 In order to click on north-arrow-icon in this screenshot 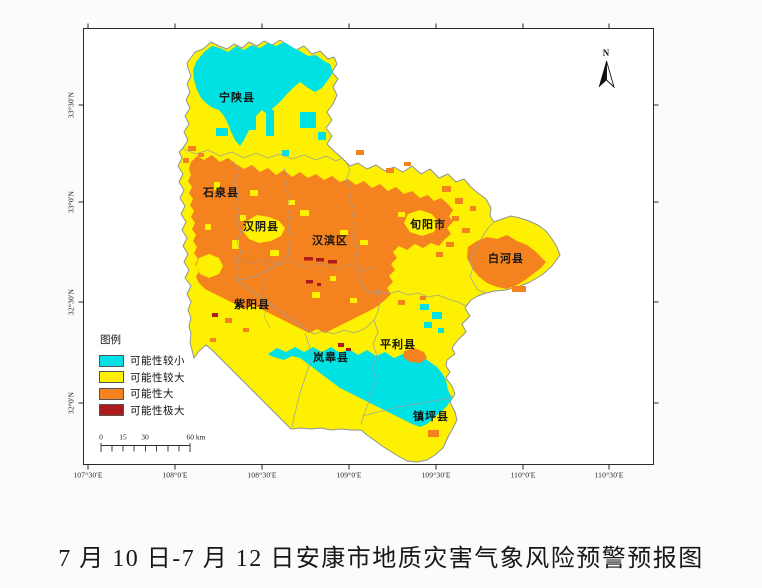, I will do `click(606, 74)`.